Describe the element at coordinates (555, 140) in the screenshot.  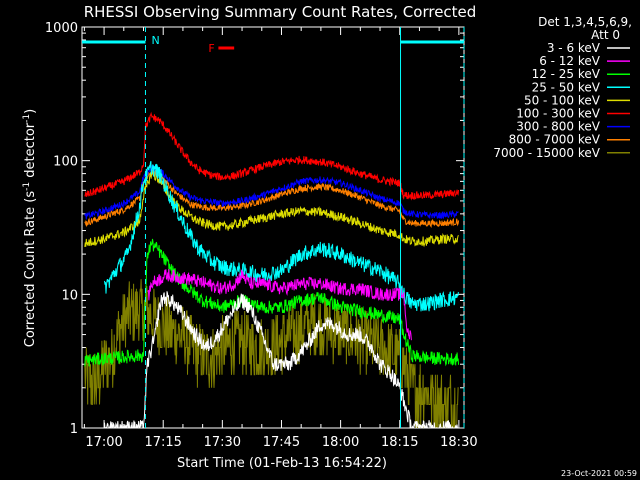
I see `legend-label: 800 - 7000 keV` at that location.